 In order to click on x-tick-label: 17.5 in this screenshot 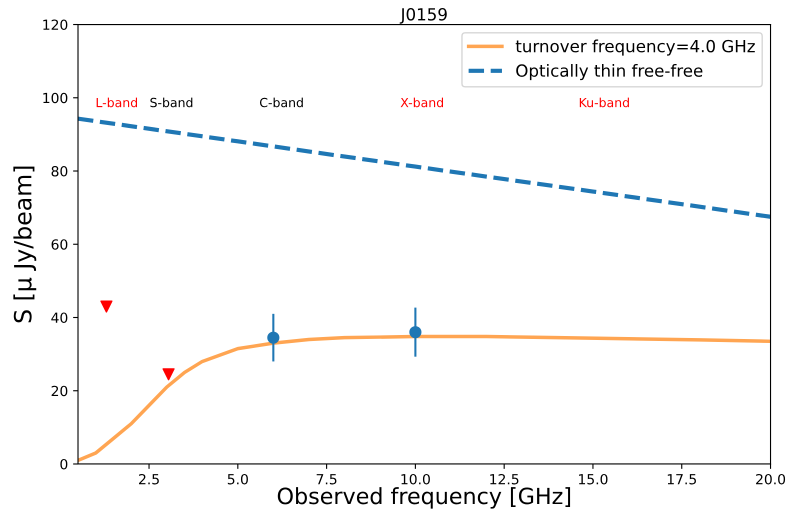, I will do `click(682, 479)`.